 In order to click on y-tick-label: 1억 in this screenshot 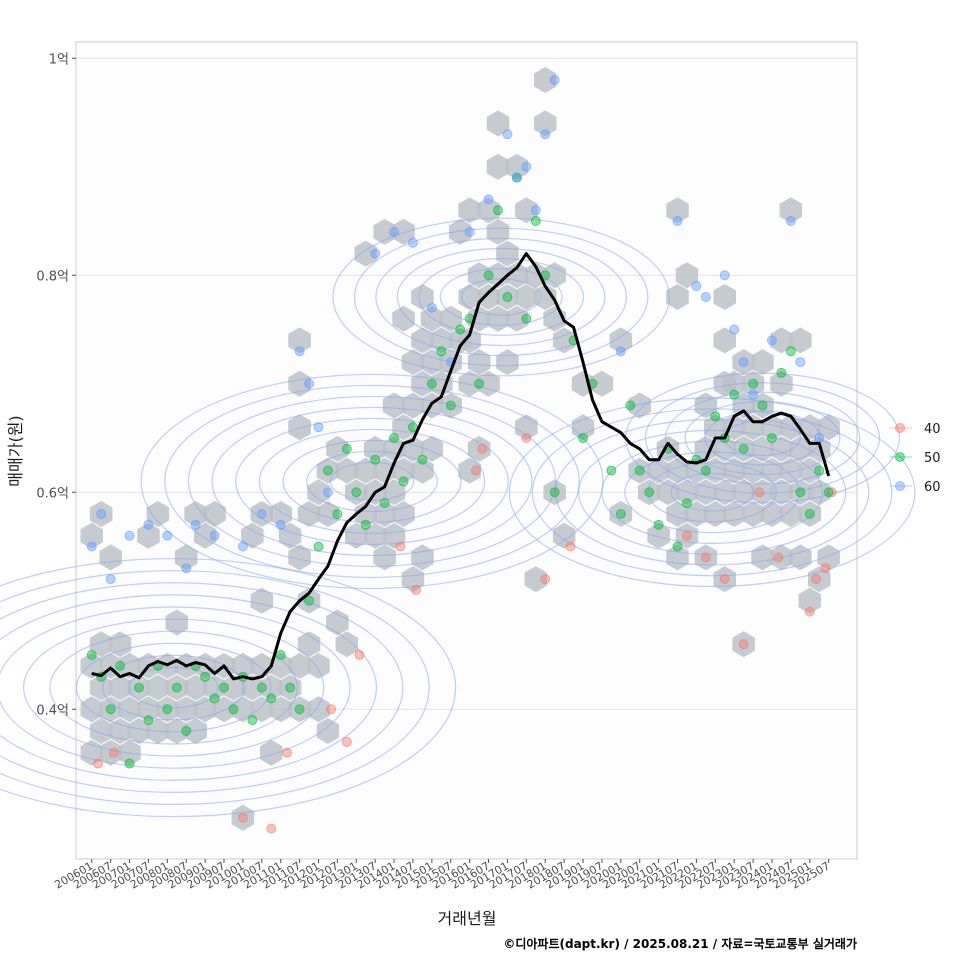, I will do `click(59, 59)`.